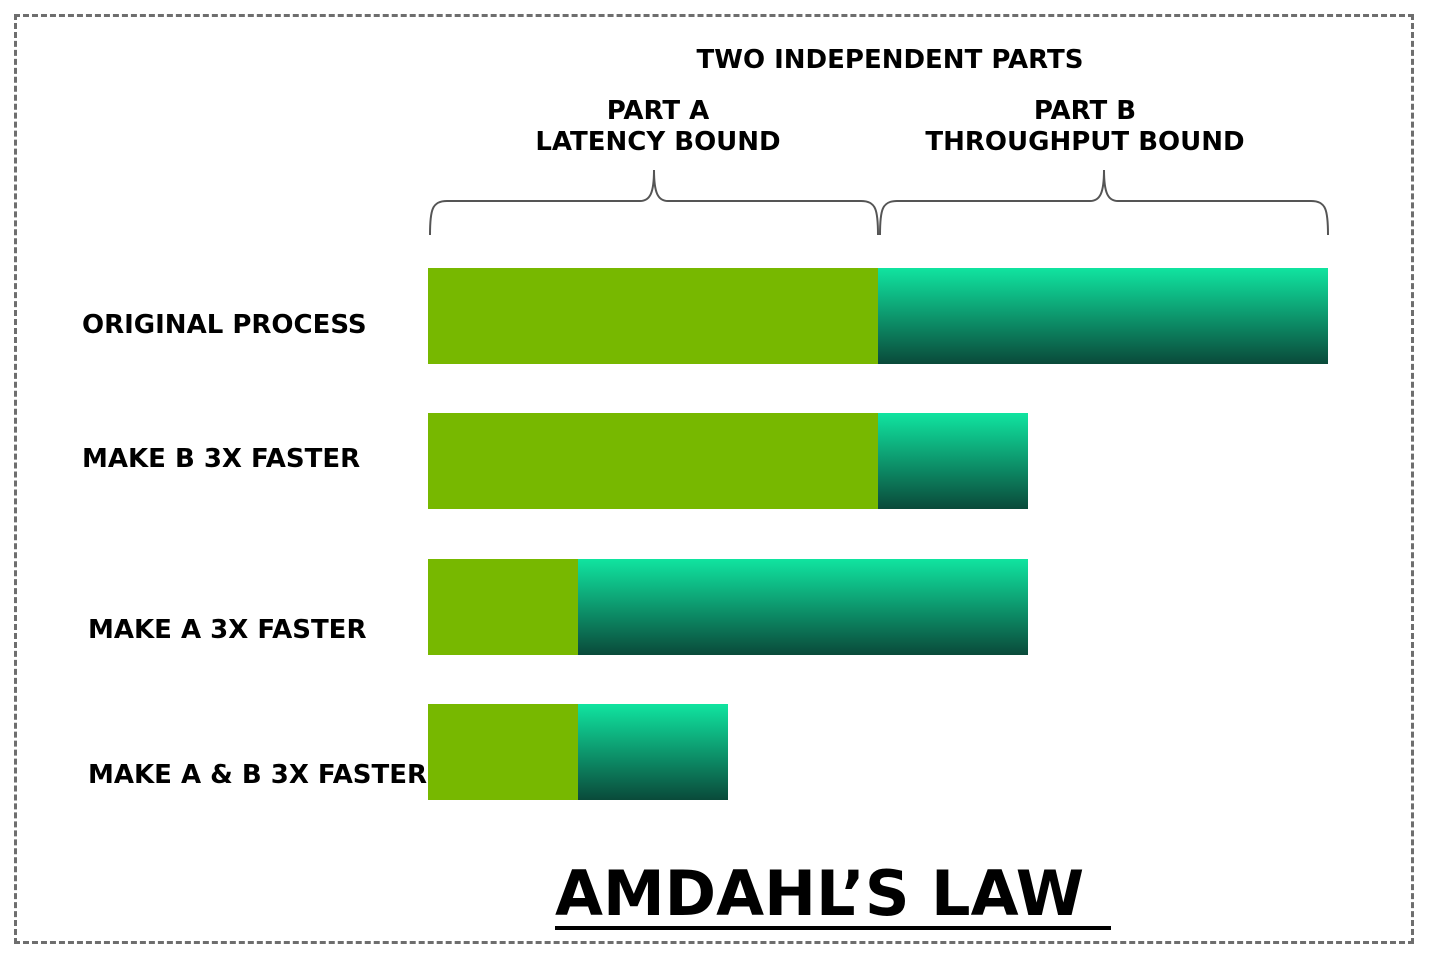 The image size is (1433, 963). Describe the element at coordinates (658, 142) in the screenshot. I see `part-a-type: LATENCY BOUND` at that location.